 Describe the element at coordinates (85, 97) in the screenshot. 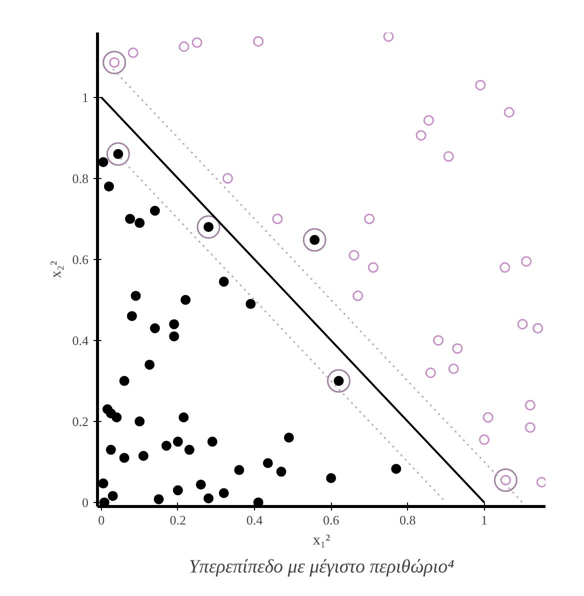

I see `y-tick-label: 1` at that location.